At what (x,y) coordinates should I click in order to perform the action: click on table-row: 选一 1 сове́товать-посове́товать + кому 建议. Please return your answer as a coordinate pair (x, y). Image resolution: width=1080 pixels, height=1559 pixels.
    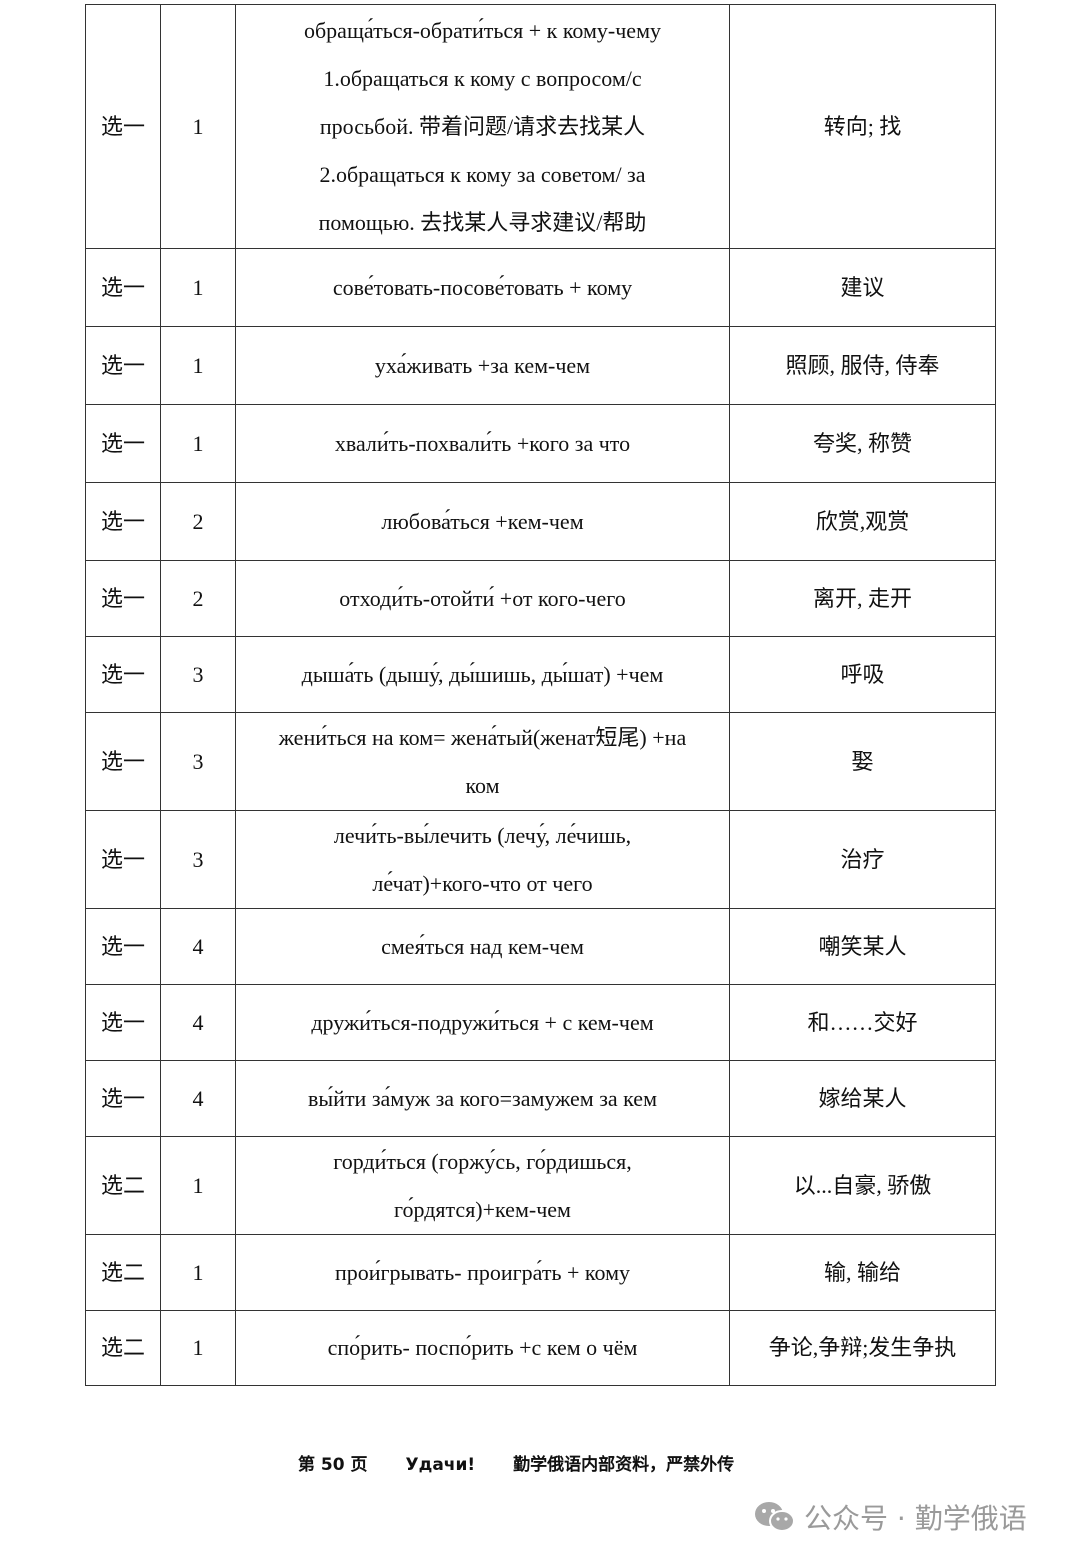
    Looking at the image, I should click on (540, 287).